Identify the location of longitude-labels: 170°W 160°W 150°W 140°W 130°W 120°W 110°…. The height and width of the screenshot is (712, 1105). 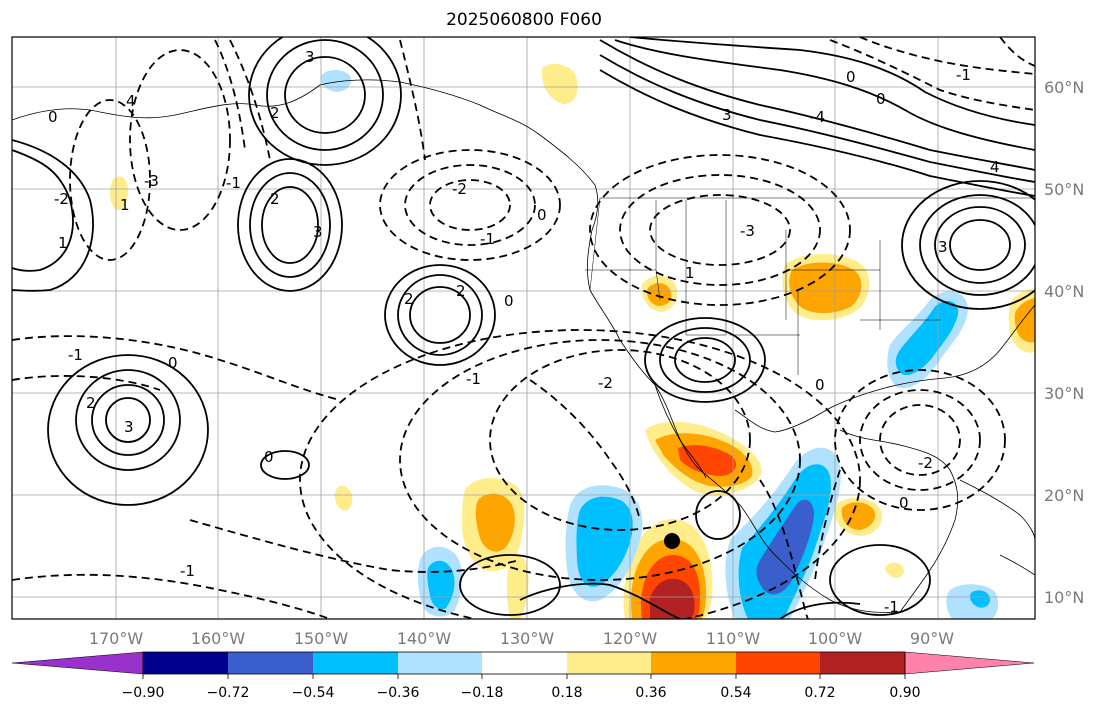
(521, 638).